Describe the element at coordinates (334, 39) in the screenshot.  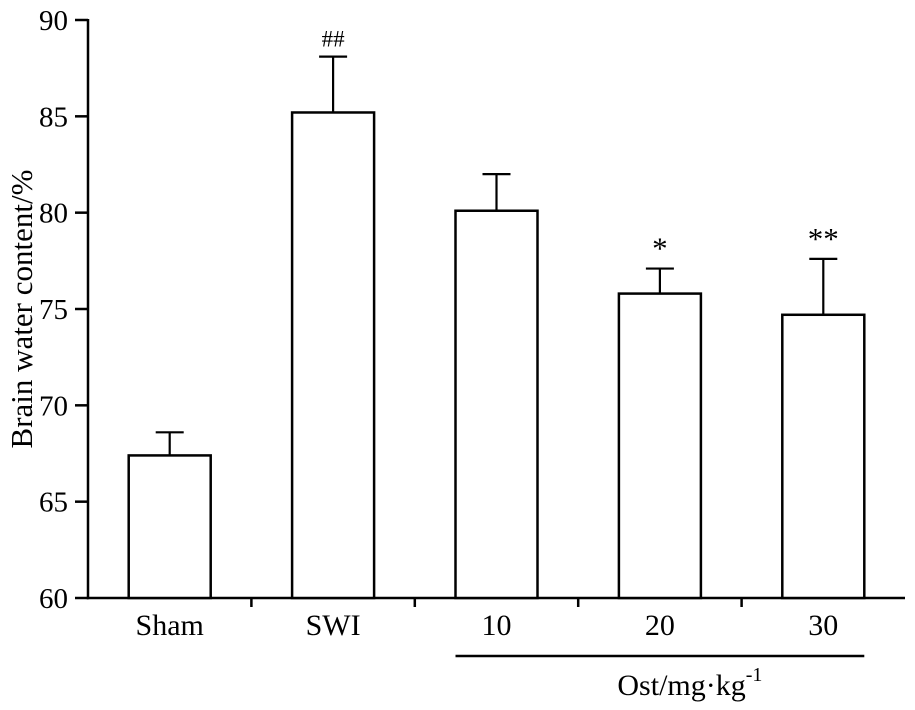
I see `bar-annotation: ##` at that location.